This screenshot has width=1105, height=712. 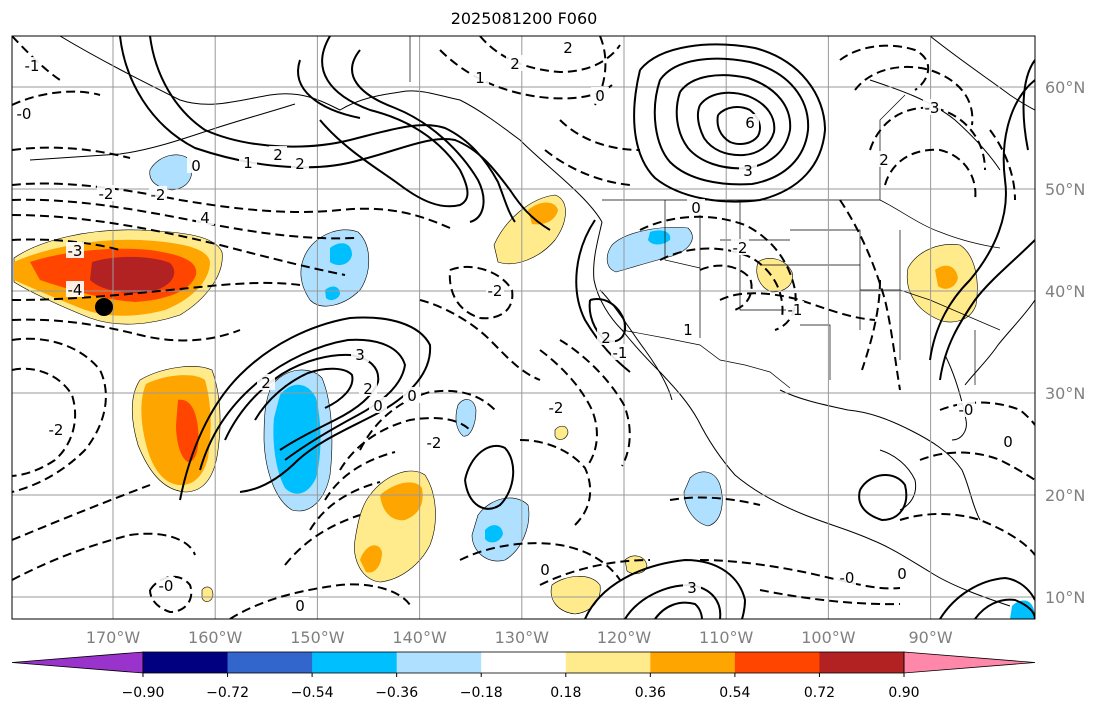 What do you see at coordinates (248, 163) in the screenshot?
I see `contour-label: 1` at bounding box center [248, 163].